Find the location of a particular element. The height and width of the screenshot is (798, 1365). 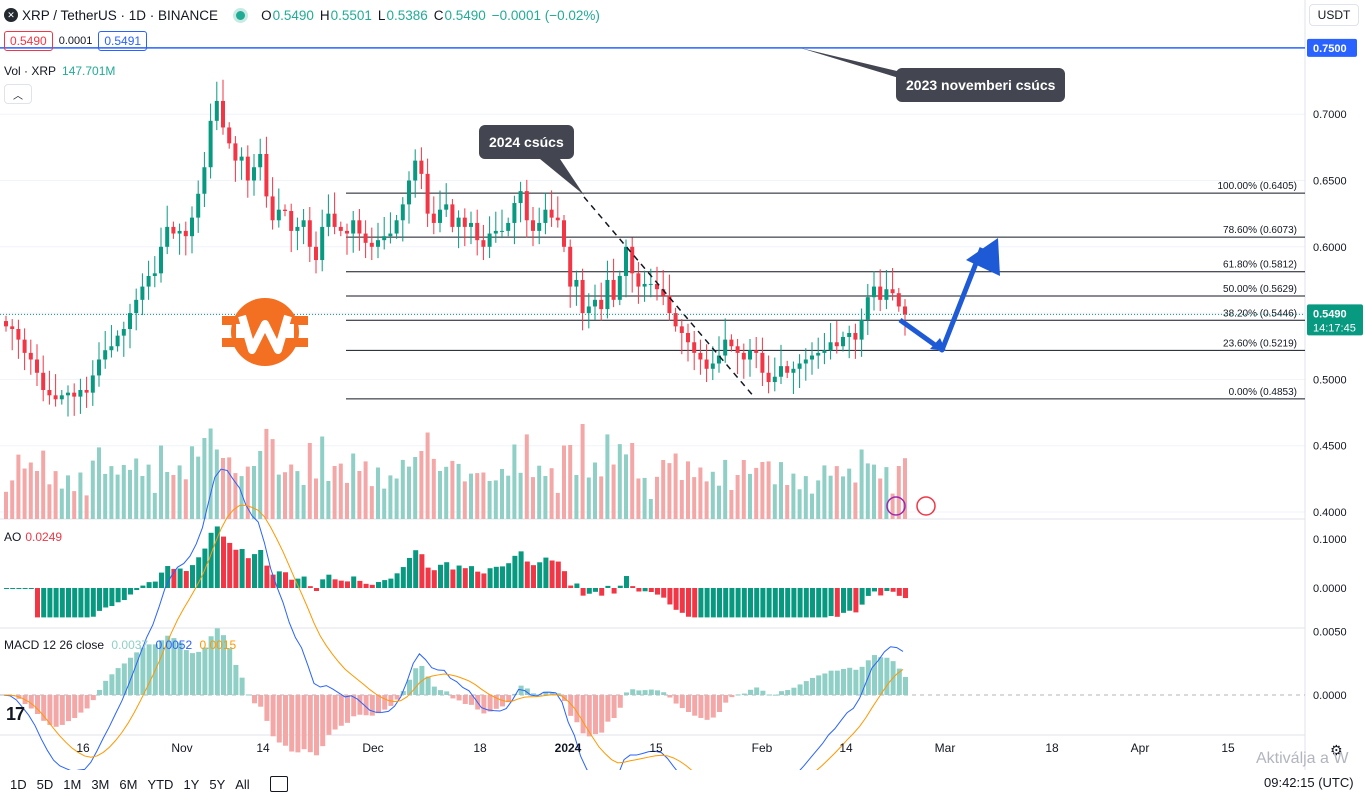

buy-button: 0.5491 is located at coordinates (123, 41).